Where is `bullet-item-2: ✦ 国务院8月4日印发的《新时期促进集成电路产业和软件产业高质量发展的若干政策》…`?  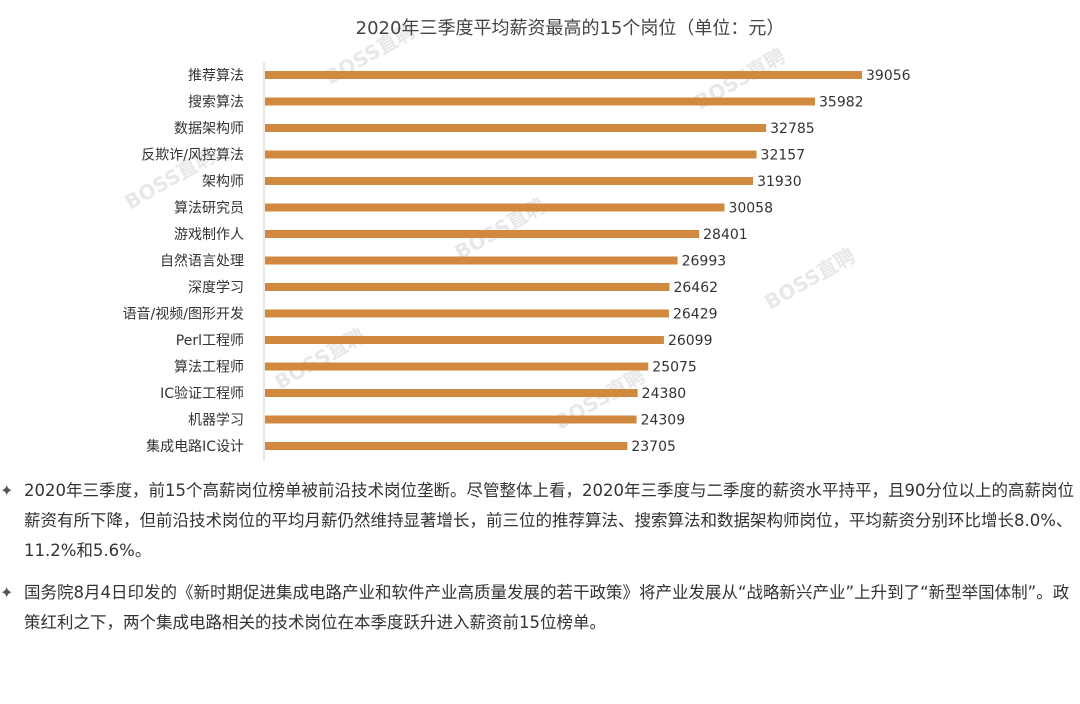
bullet-item-2: ✦ 国务院8月4日印发的《新时期促进集成电路产业和软件产业高质量发展的若干政策》… is located at coordinates (540, 608).